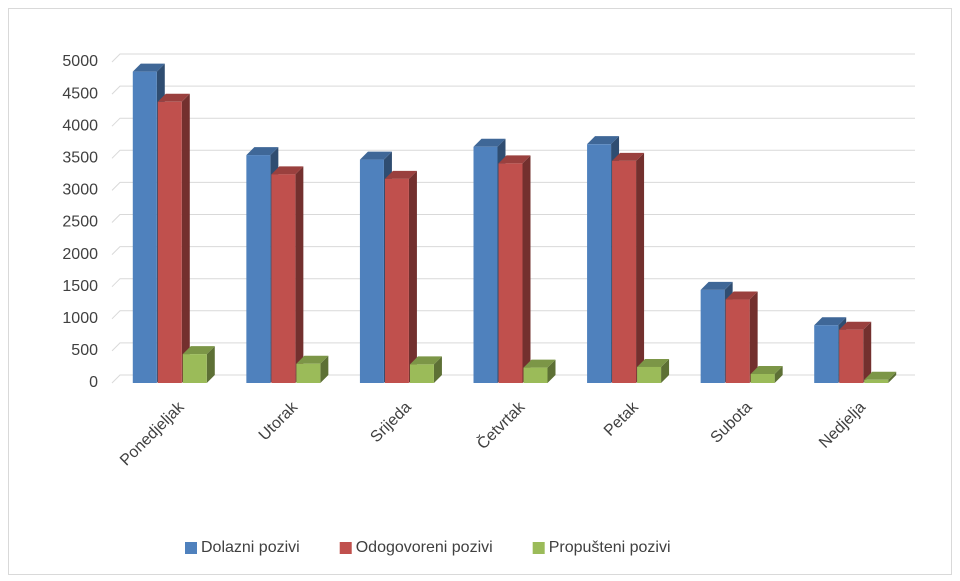  I want to click on y-tick-label: 2500, so click(80, 222).